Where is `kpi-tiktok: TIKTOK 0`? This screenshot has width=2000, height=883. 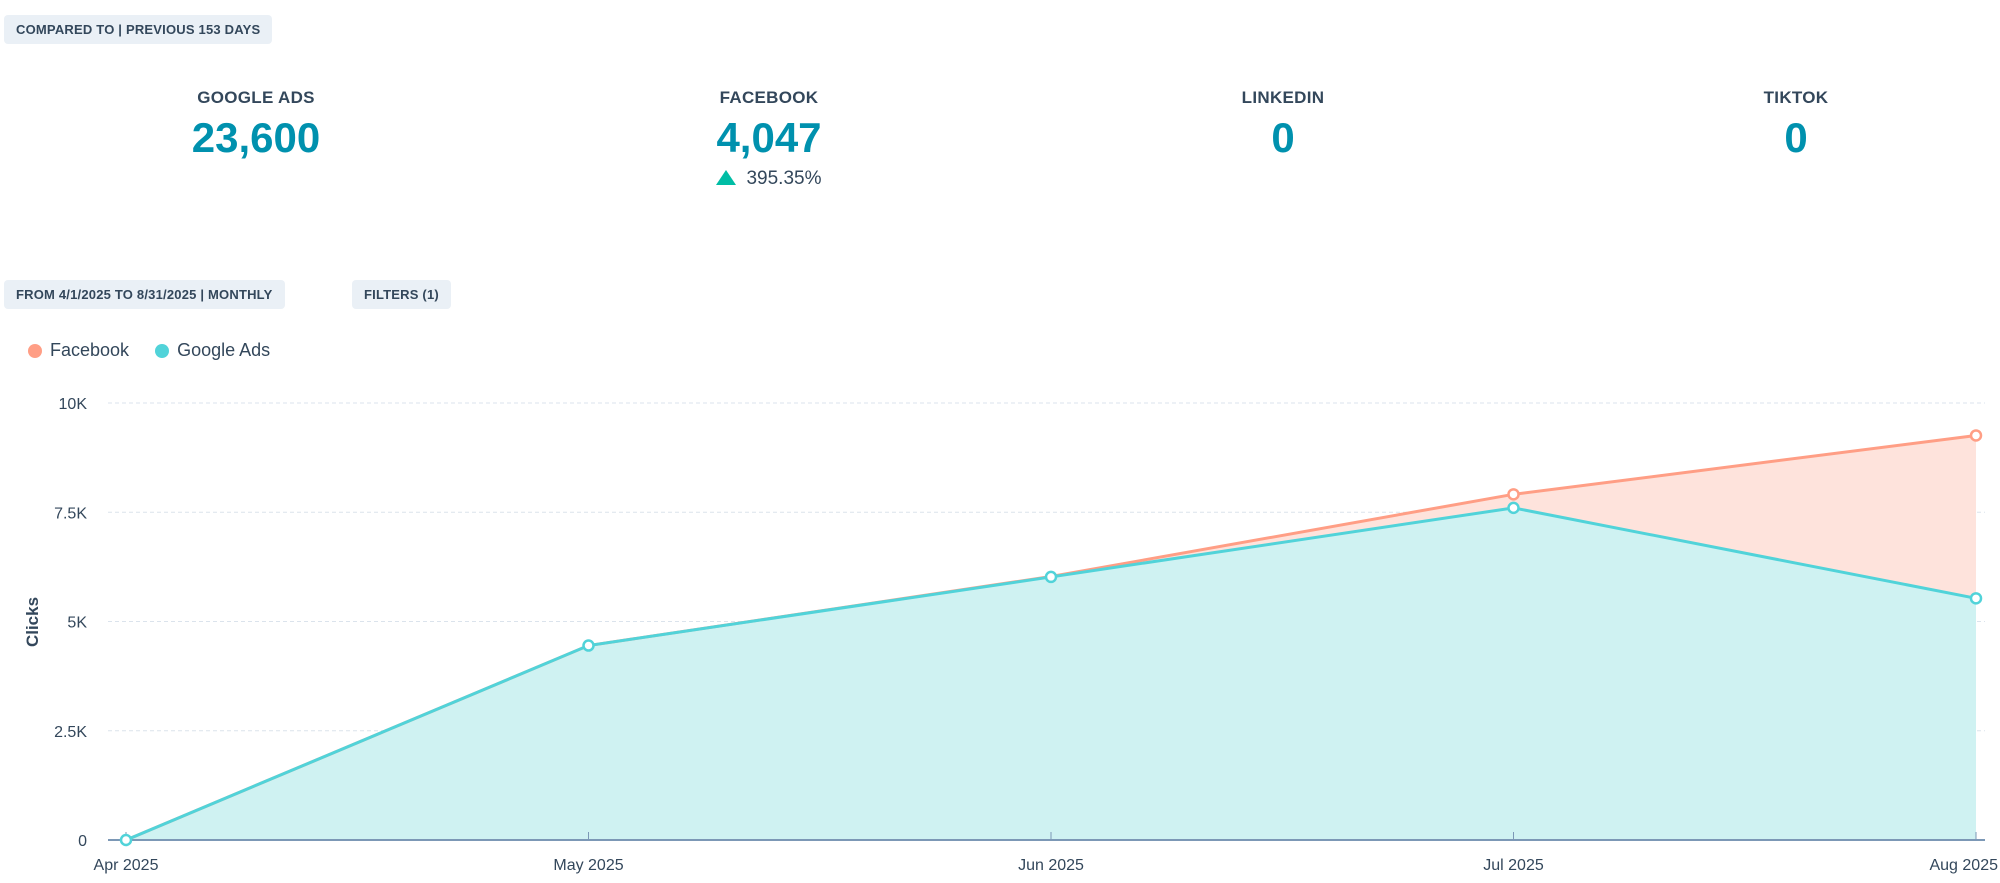 kpi-tiktok: TIKTOK 0 is located at coordinates (1796, 125).